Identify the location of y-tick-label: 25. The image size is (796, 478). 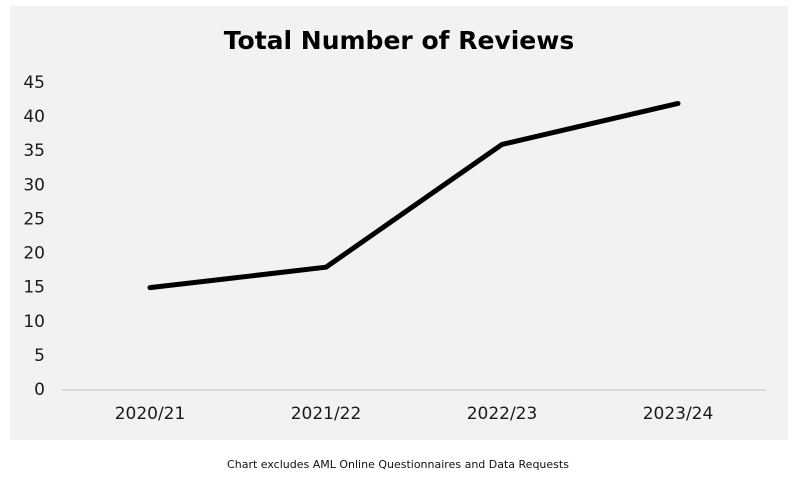
(34, 219).